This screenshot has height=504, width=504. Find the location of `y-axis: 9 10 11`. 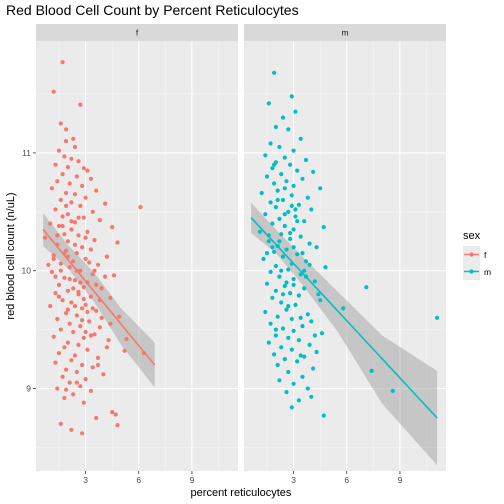

y-axis: 9 10 11 is located at coordinates (29, 271).